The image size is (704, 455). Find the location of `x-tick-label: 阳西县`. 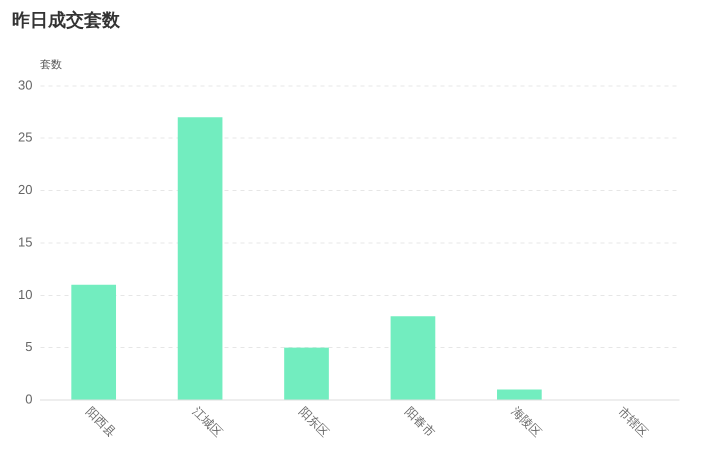

x-tick-label: 阳西县 is located at coordinates (101, 422).